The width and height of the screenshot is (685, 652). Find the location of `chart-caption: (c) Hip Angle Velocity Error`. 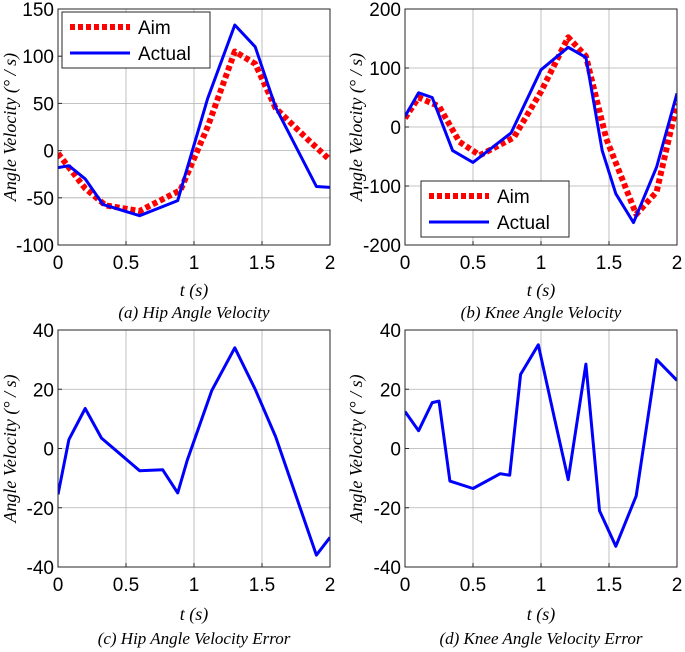

chart-caption: (c) Hip Angle Velocity Error is located at coordinates (194, 638).